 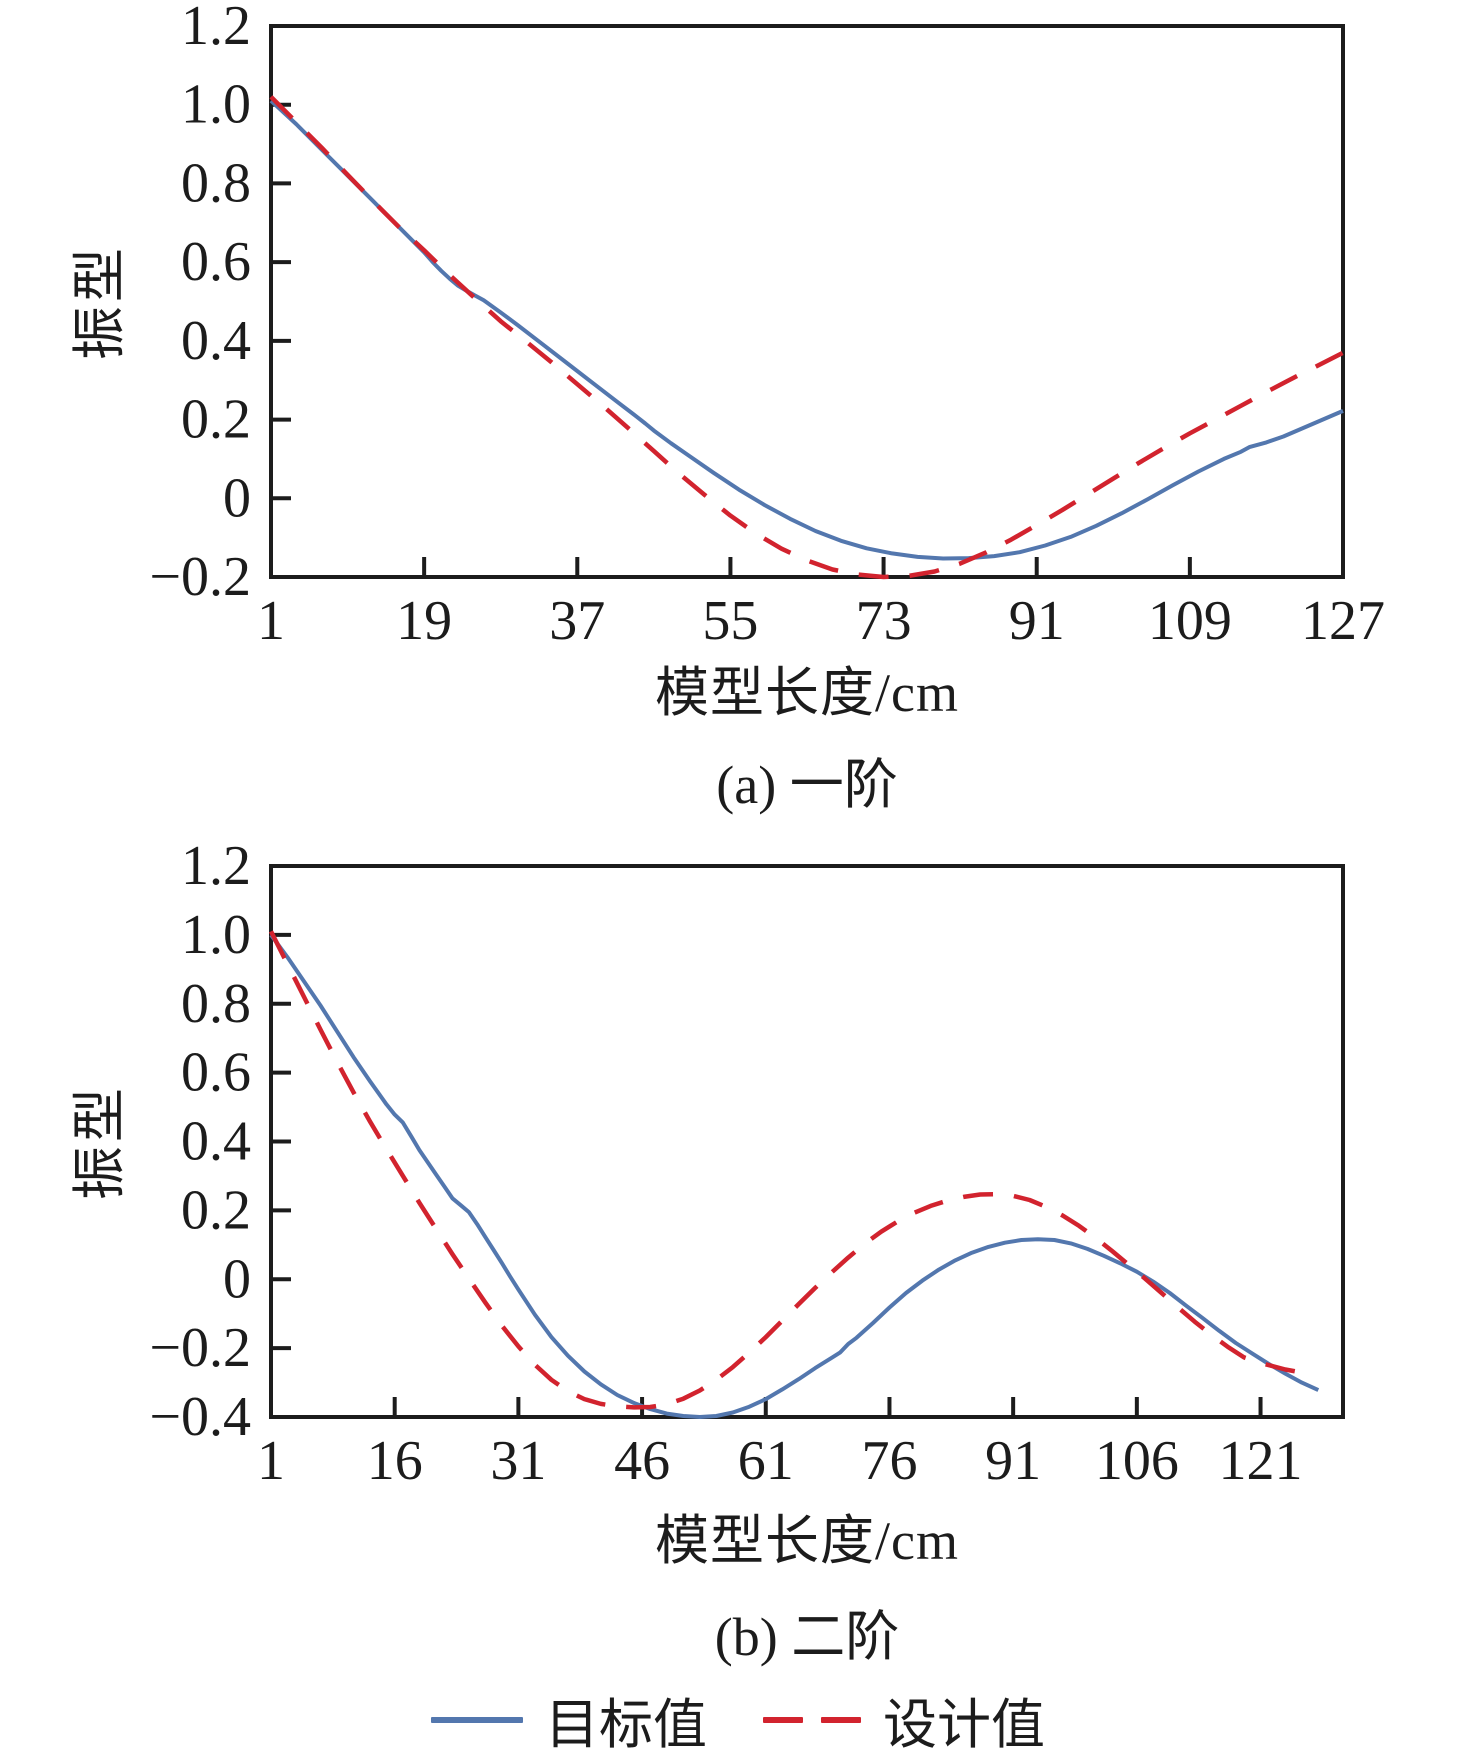 I want to click on x-tick-label: 19, so click(x=424, y=619).